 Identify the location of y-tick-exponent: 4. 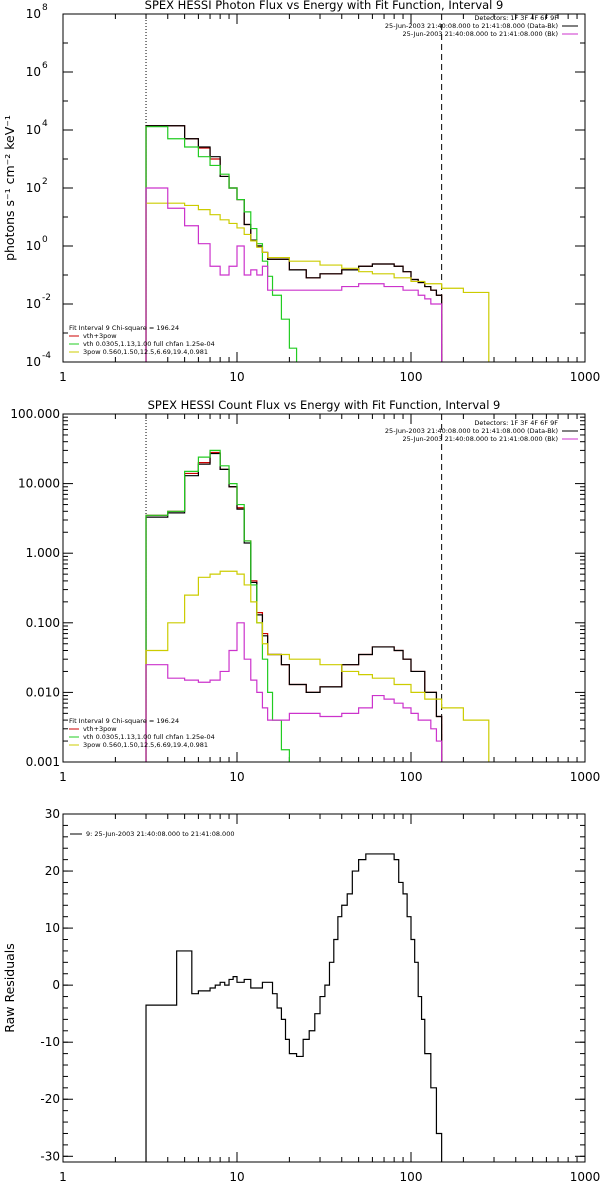
(45, 124).